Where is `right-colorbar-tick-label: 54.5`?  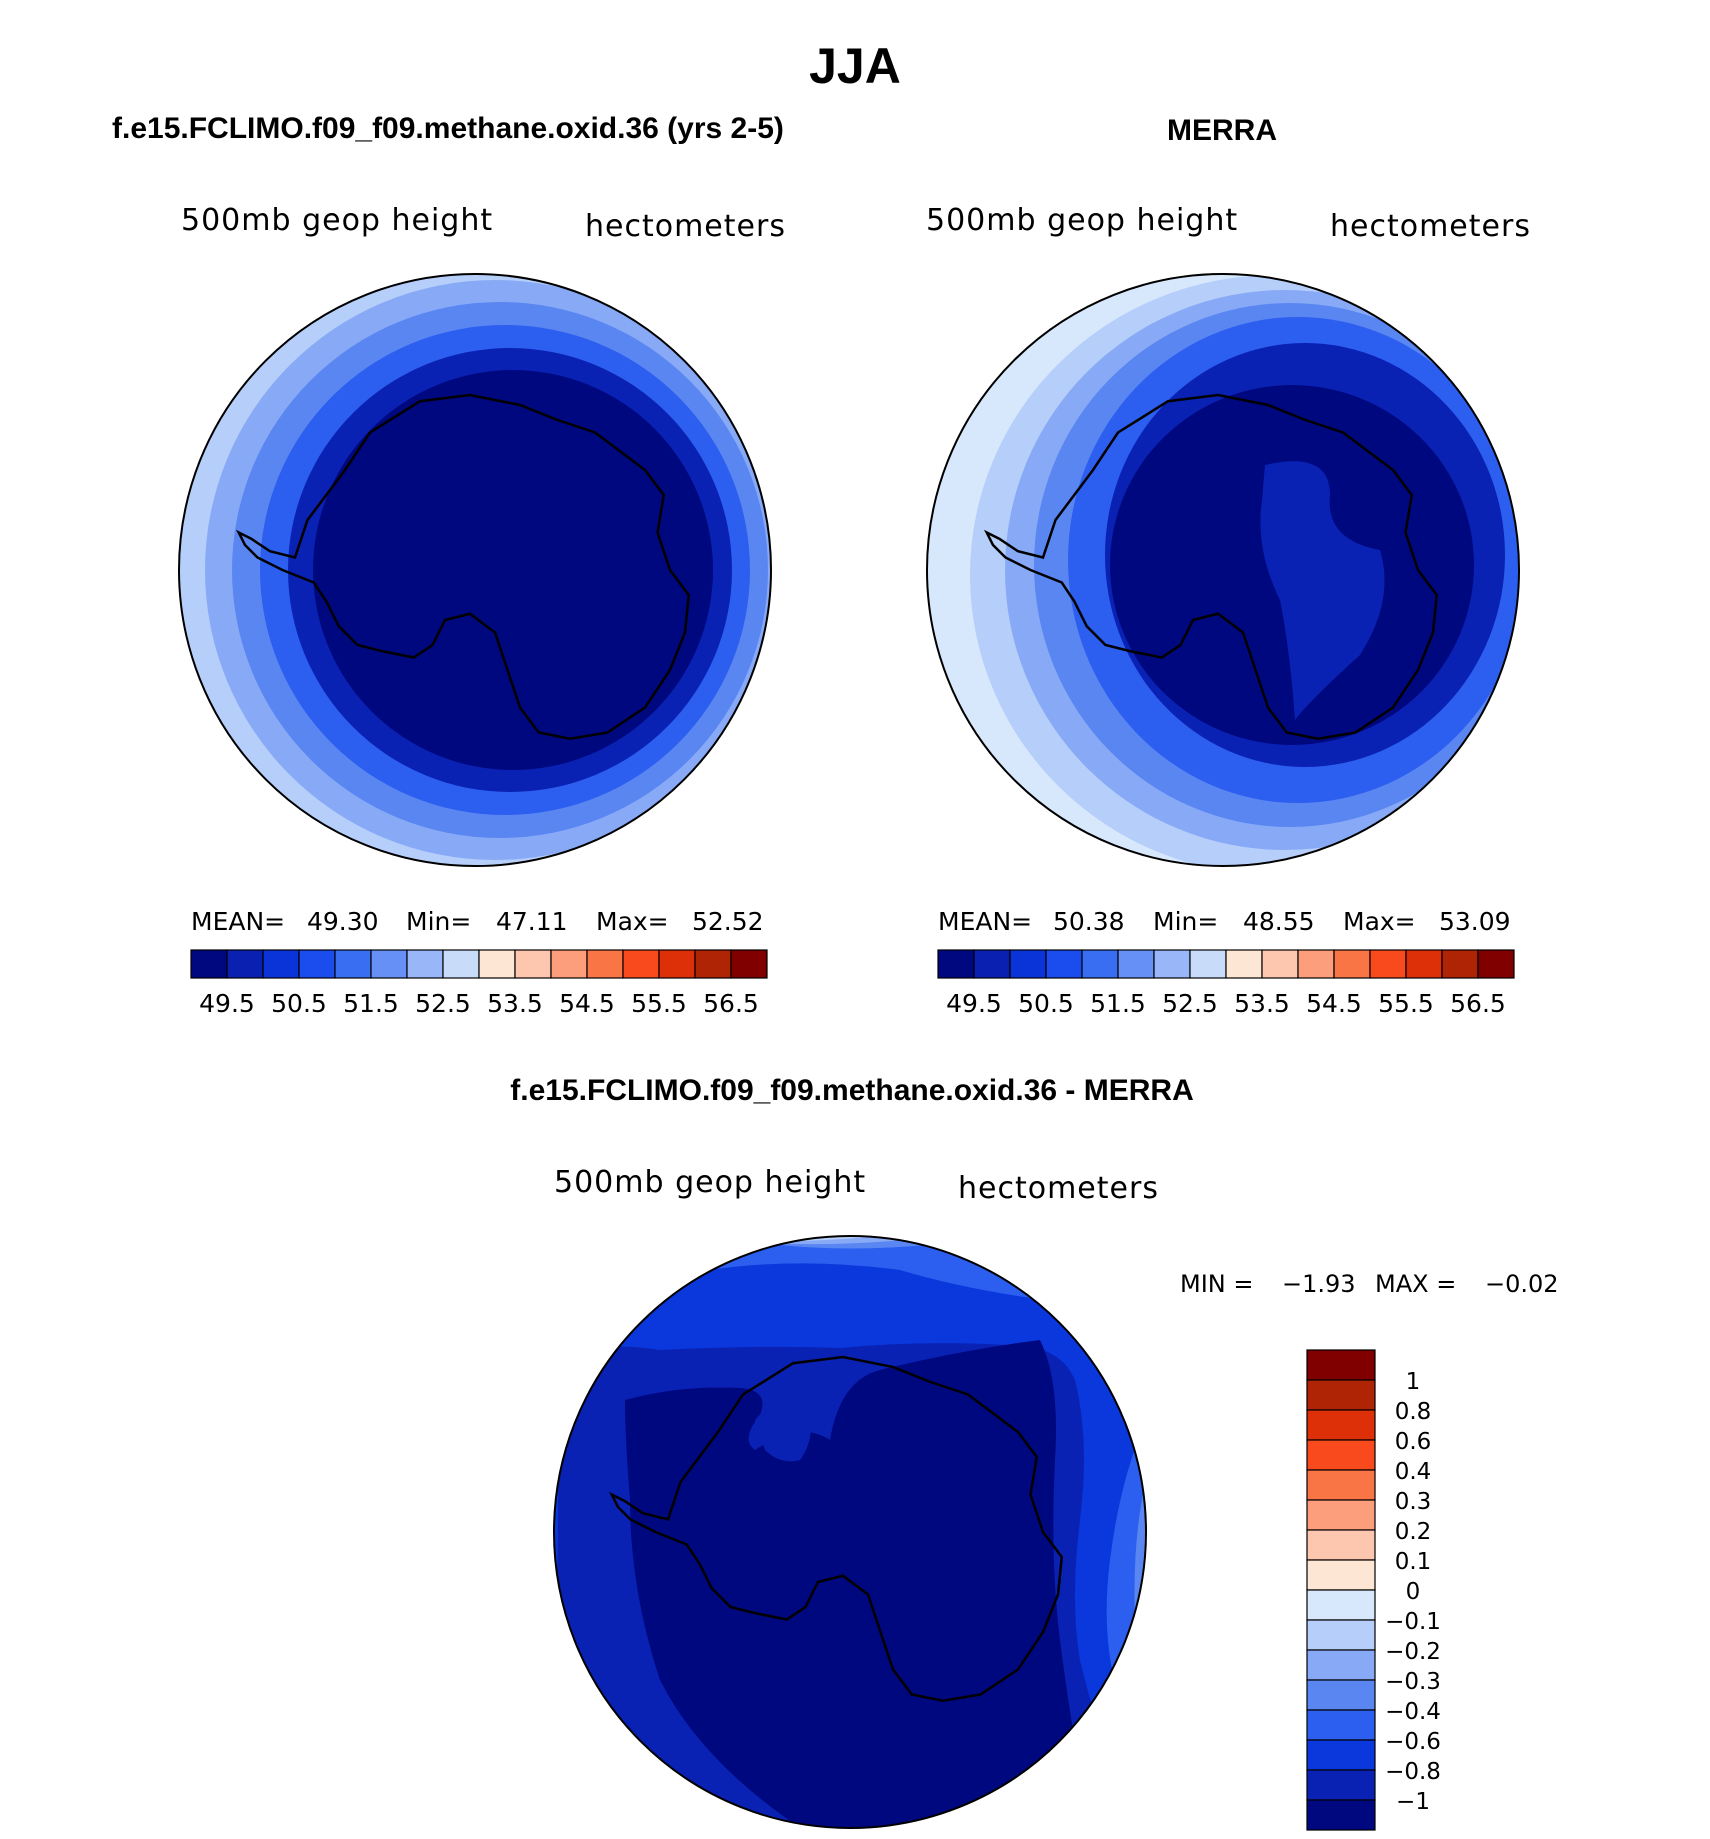 right-colorbar-tick-label: 54.5 is located at coordinates (1334, 1003).